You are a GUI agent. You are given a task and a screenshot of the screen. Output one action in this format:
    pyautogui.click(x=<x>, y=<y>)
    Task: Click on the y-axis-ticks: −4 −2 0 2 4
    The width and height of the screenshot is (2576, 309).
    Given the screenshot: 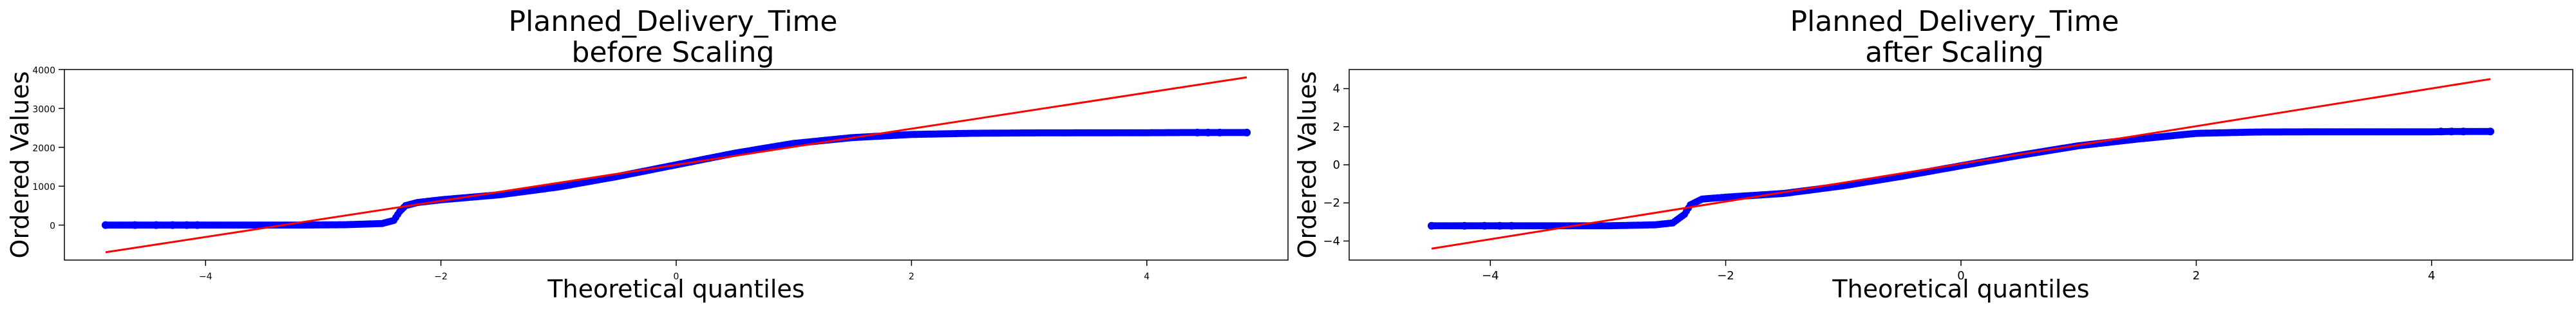 What is the action you would take?
    pyautogui.click(x=1336, y=165)
    